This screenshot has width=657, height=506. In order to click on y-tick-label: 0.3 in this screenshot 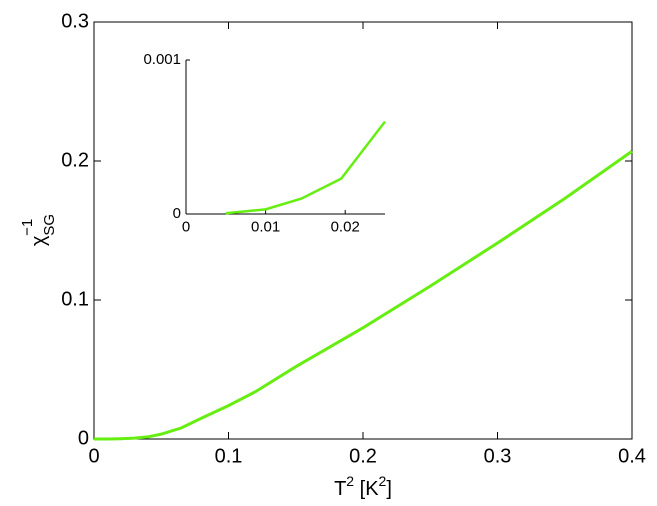, I will do `click(75, 21)`.